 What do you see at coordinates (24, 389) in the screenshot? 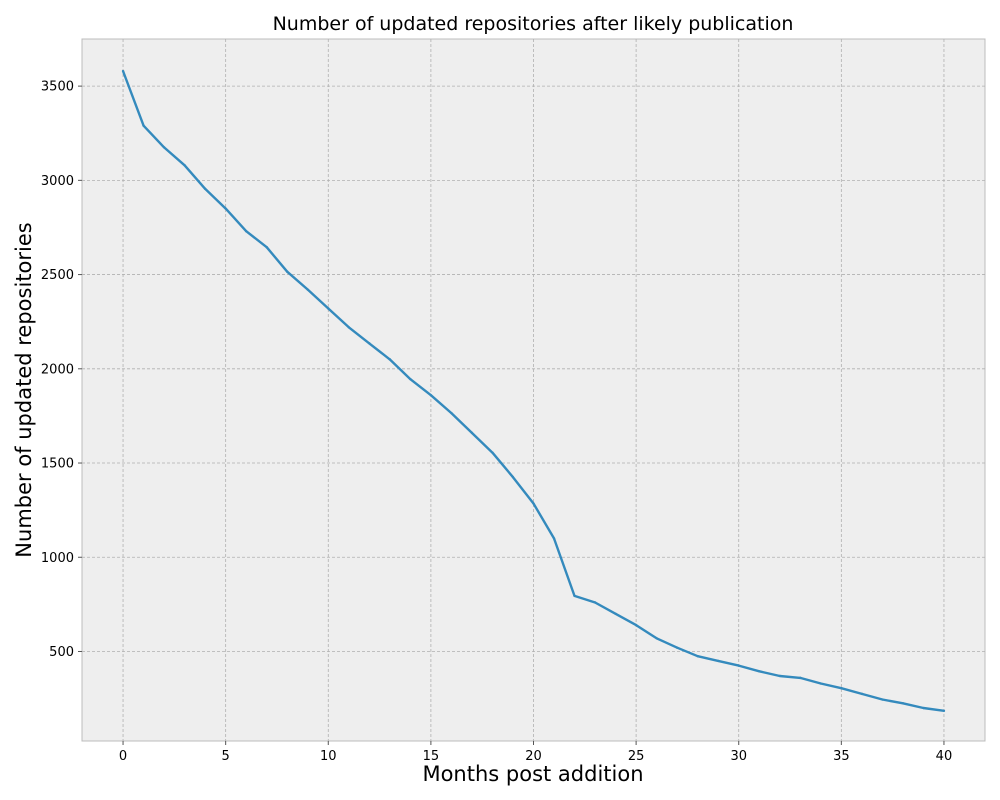
I see `y-axis-label: Number of updated repositories` at bounding box center [24, 389].